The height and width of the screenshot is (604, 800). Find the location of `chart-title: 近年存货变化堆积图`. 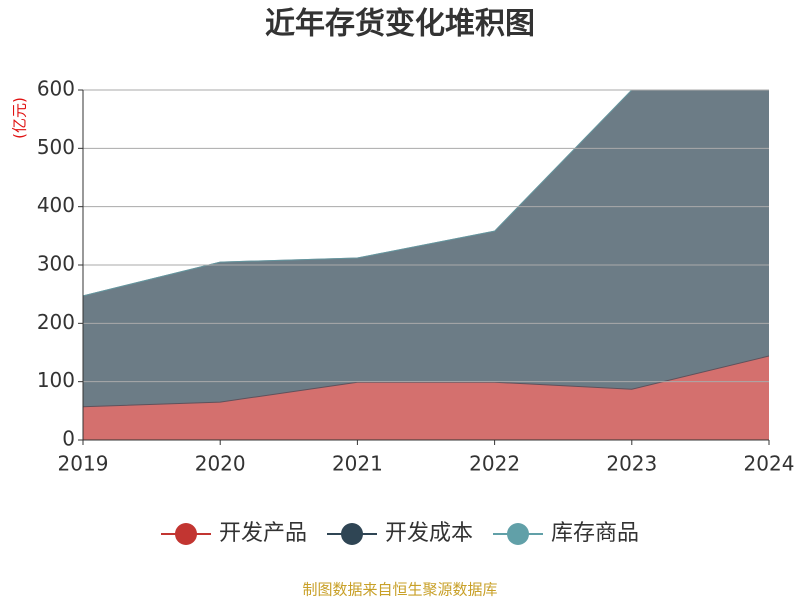

chart-title: 近年存货变化堆积图 is located at coordinates (400, 24).